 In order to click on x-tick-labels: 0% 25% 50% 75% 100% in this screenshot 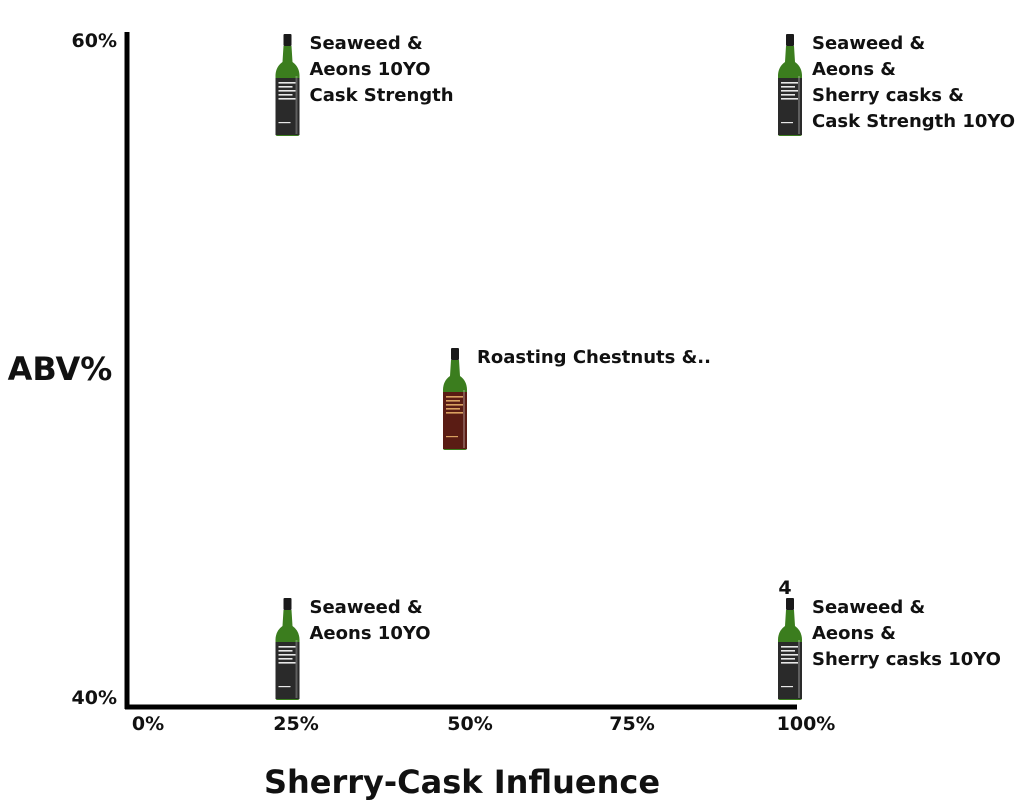, I will do `click(483, 724)`.